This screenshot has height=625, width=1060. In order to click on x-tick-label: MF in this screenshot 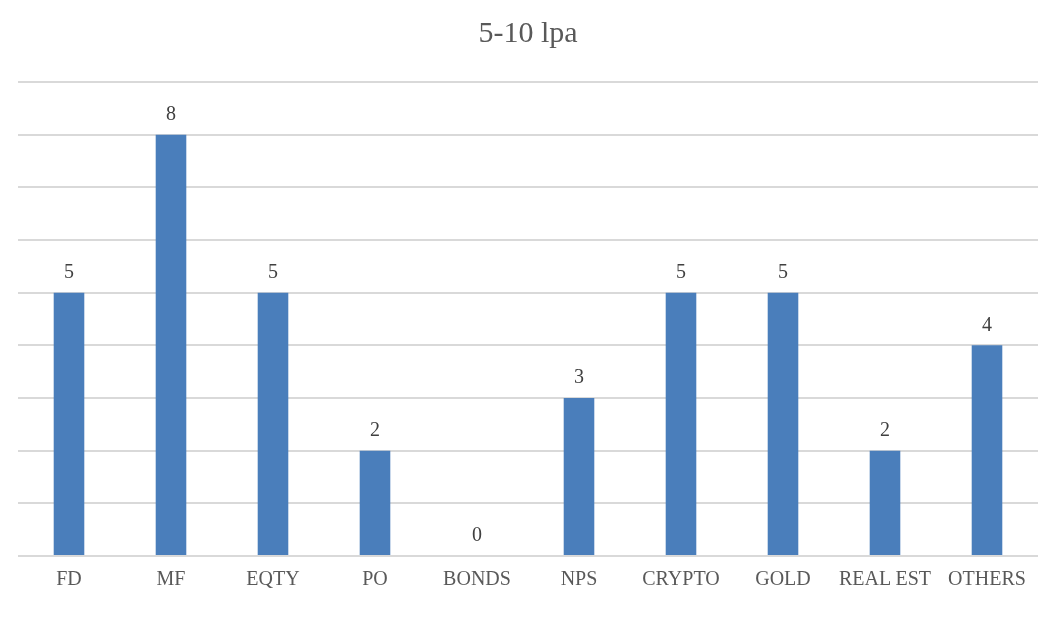, I will do `click(171, 578)`.